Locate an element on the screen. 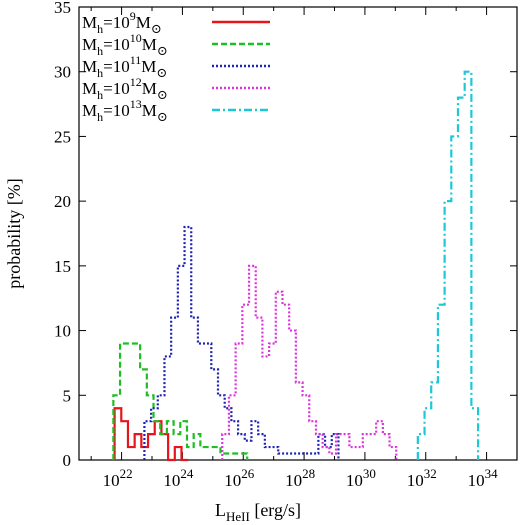  series-4-line is located at coordinates (309, 362).